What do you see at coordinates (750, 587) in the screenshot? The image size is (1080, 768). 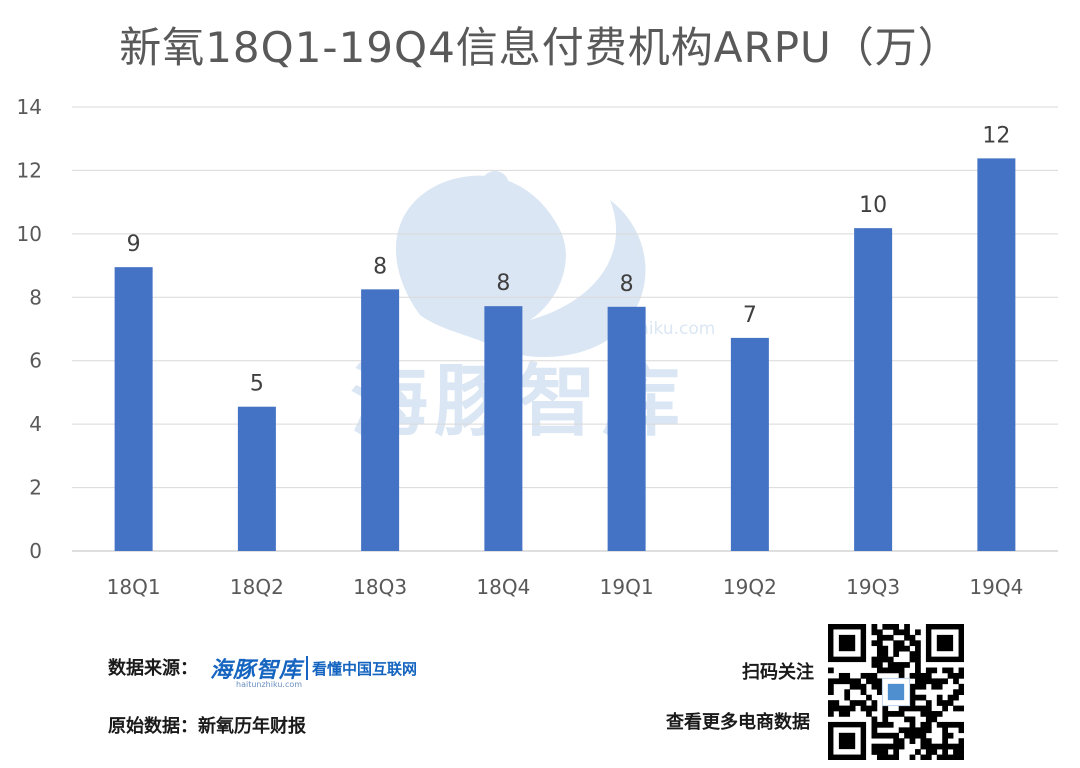 I see `x-tick-label: 19Q2` at bounding box center [750, 587].